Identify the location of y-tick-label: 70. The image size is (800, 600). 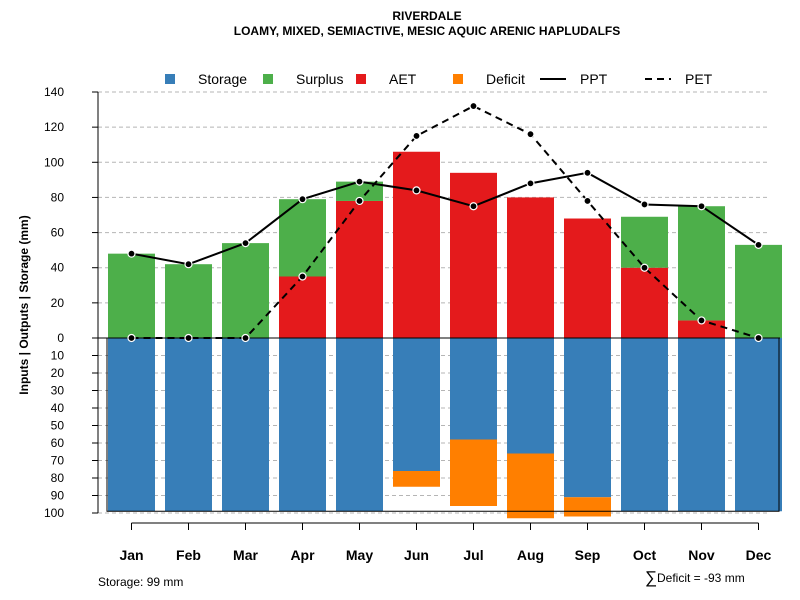
(58, 461).